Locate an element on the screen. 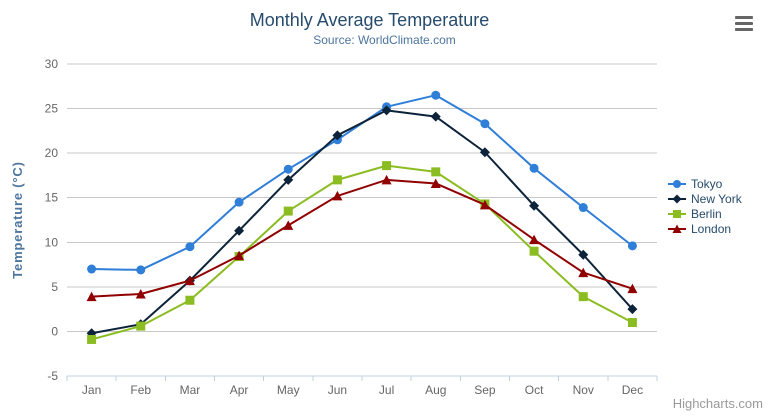 This screenshot has height=416, width=769. x-axis-label: Dec is located at coordinates (632, 390).